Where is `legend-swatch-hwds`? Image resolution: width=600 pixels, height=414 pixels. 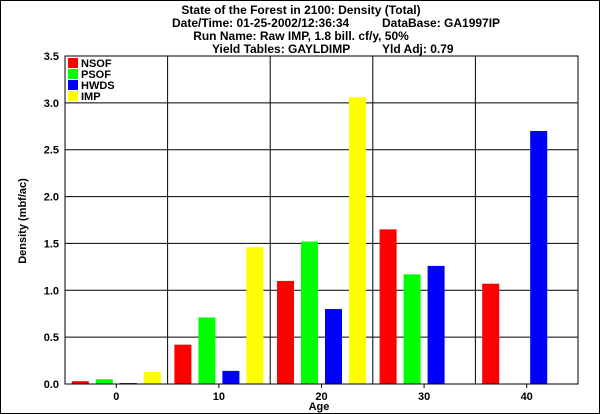 legend-swatch-hwds is located at coordinates (73, 85).